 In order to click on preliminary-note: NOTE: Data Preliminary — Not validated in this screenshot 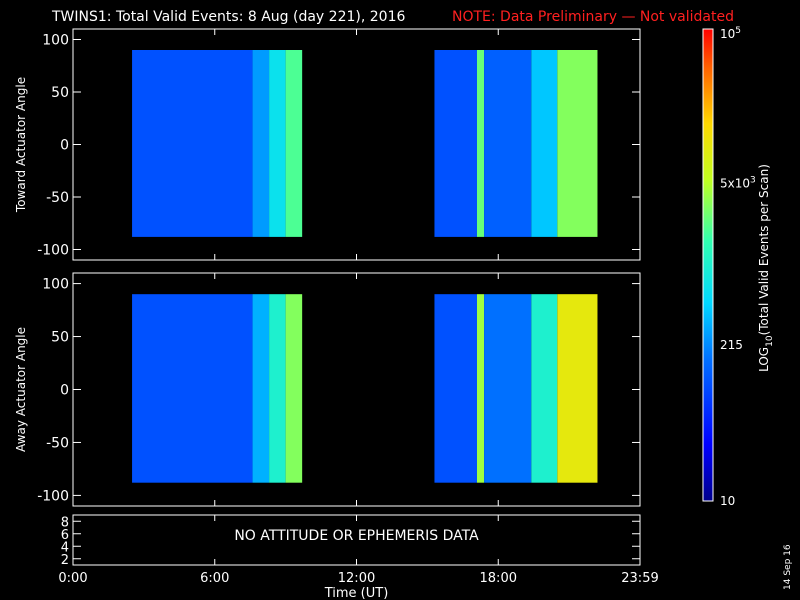, I will do `click(593, 17)`.